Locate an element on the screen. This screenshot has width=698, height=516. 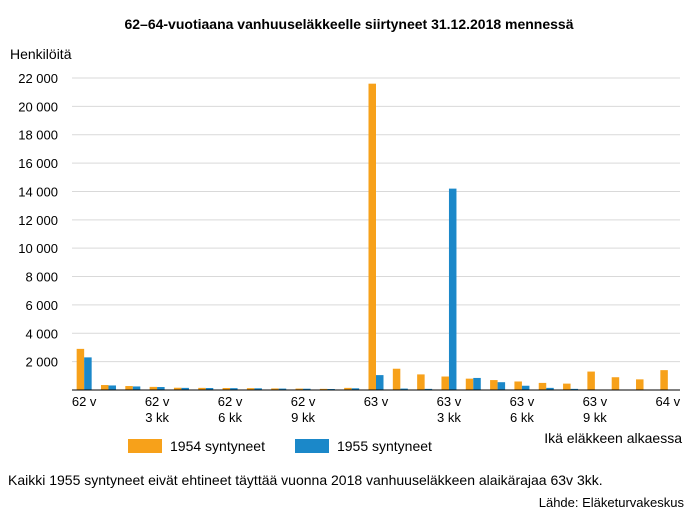
legend-swatch-1954 is located at coordinates (145, 446).